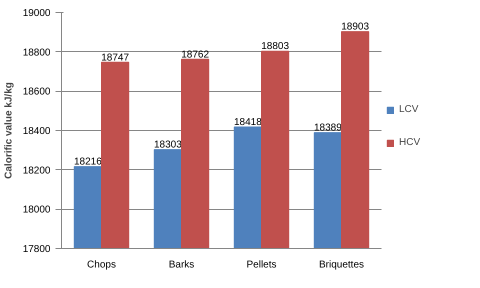 Image resolution: width=480 pixels, height=288 pixels. I want to click on data-label: 18747, so click(115, 58).